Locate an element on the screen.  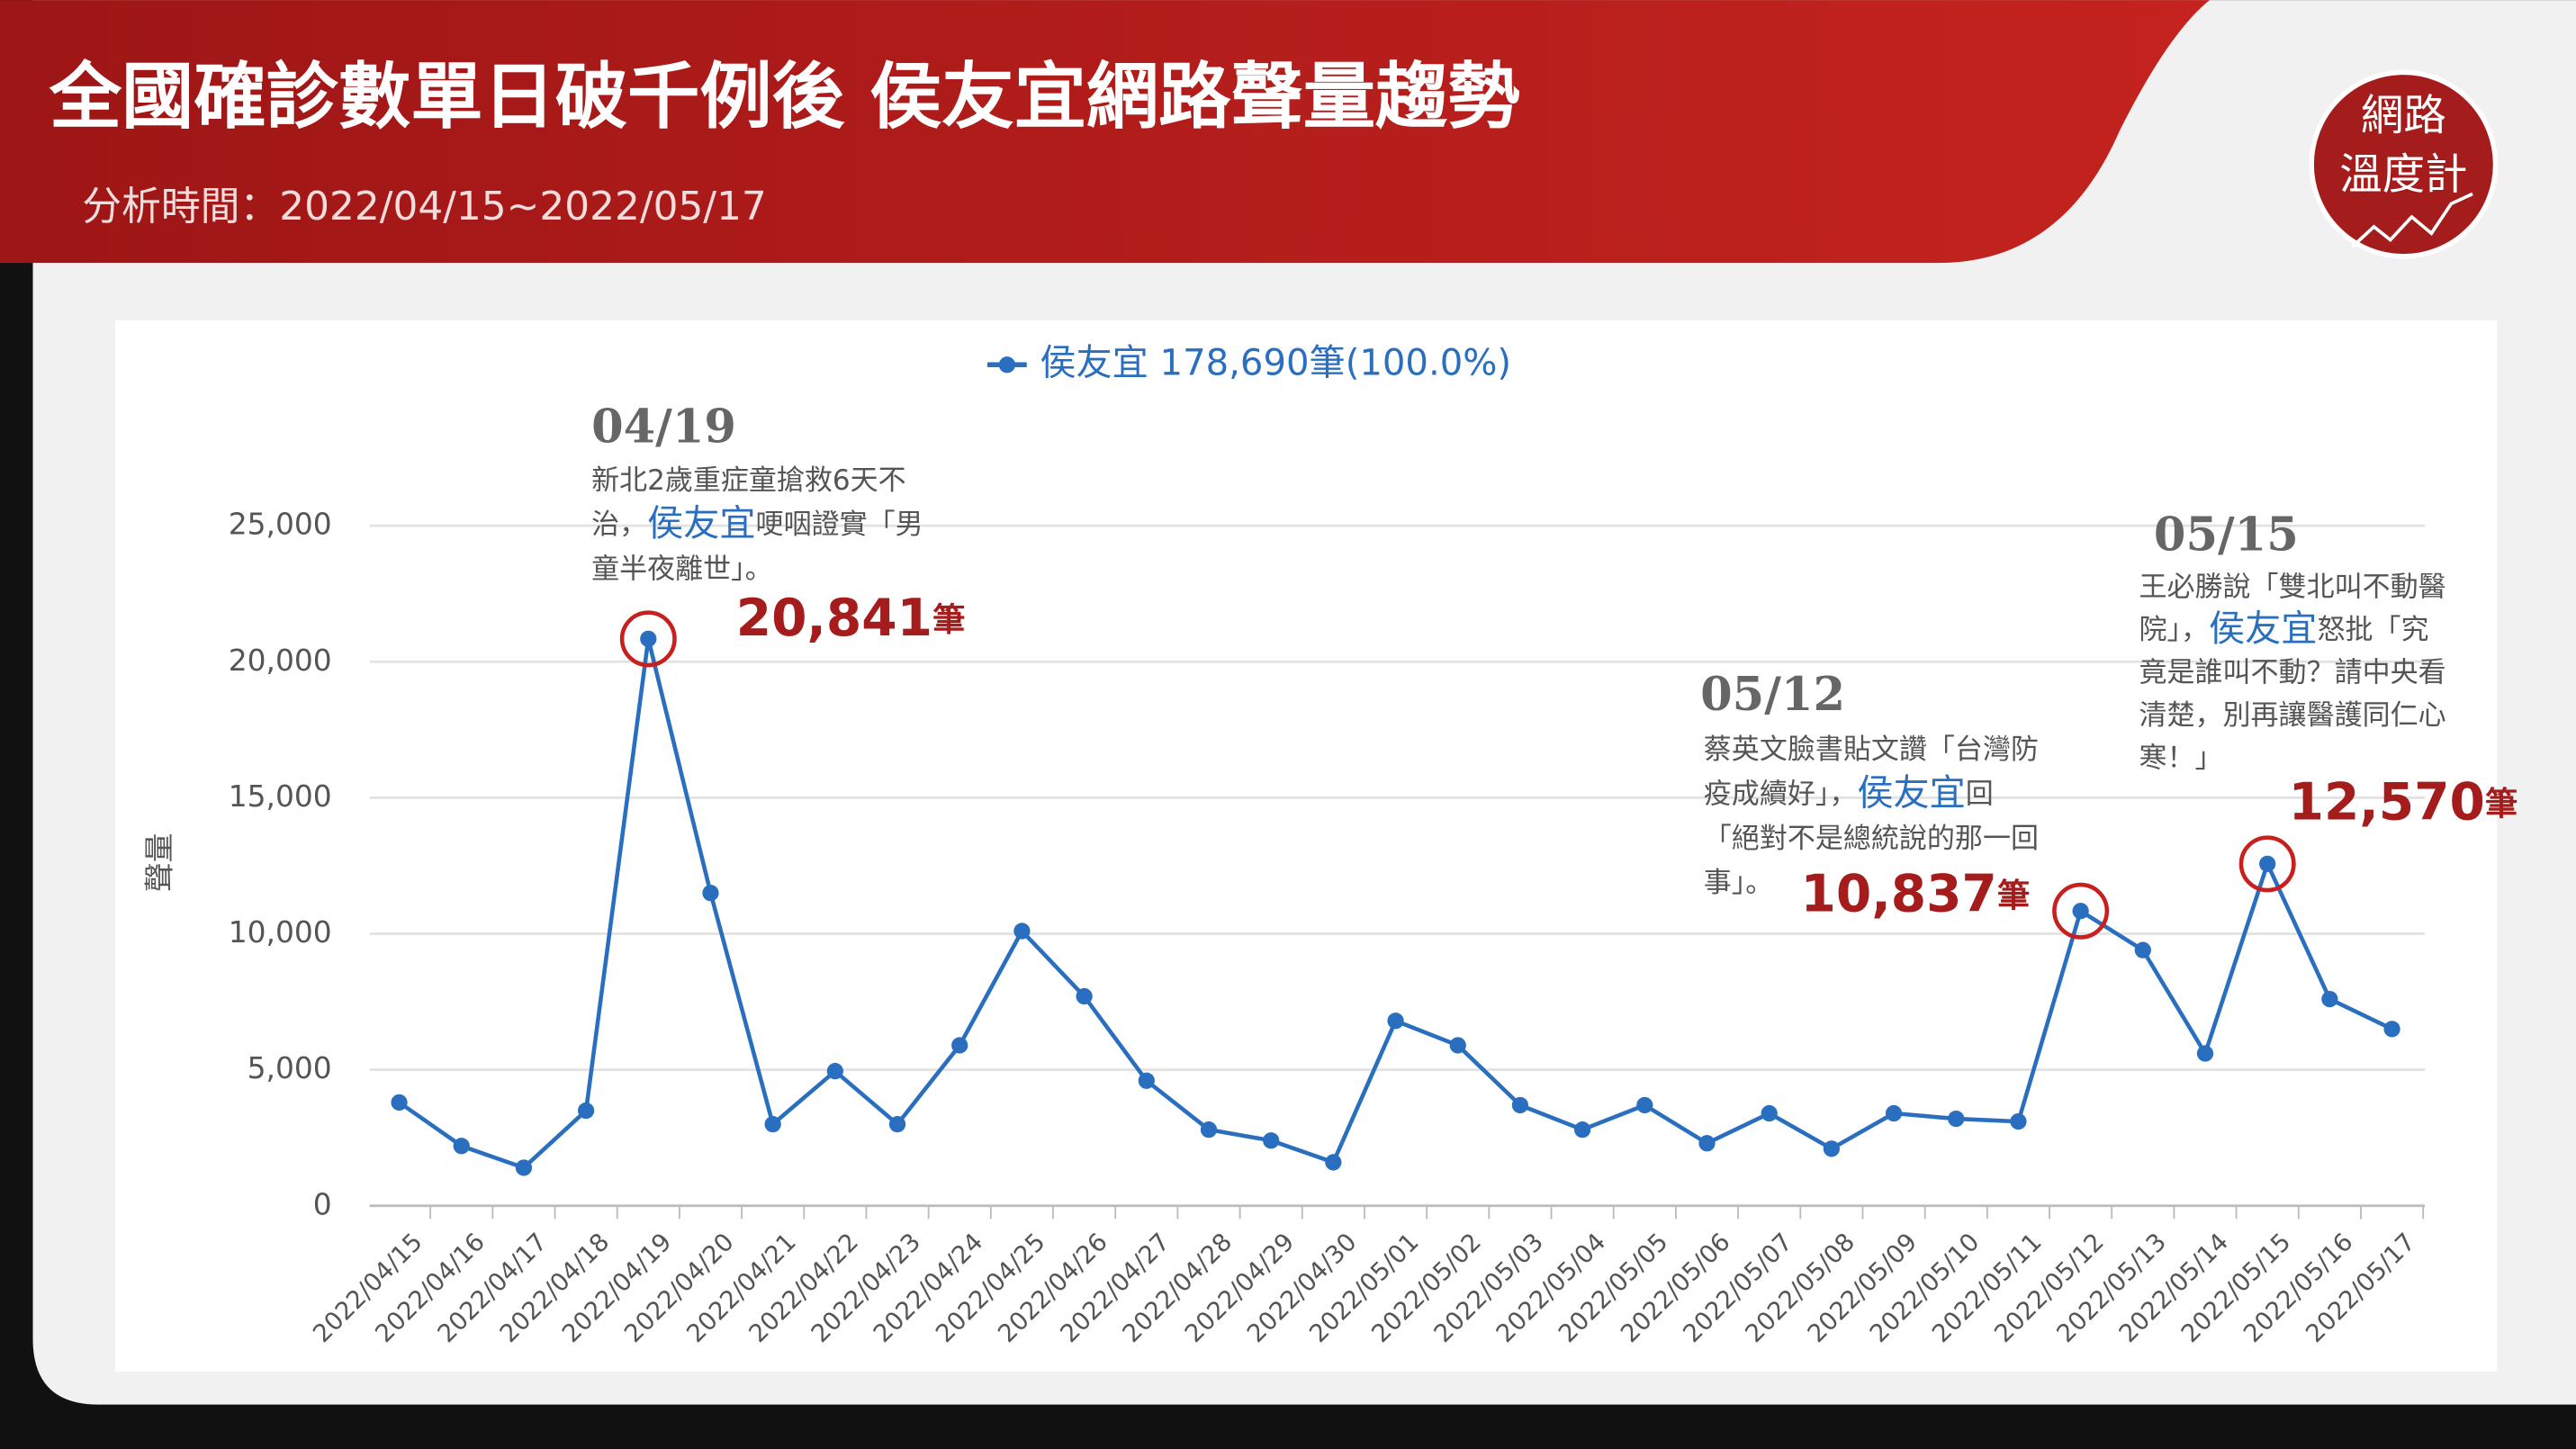
annotation-segment: 竟是誰叫不動？請中央看 is located at coordinates (2292, 672).